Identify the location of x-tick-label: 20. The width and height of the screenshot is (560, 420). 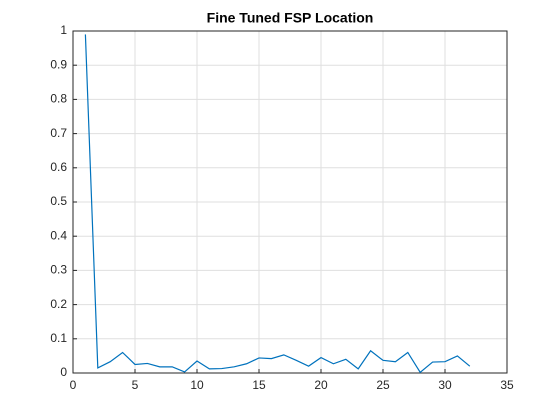
(321, 385).